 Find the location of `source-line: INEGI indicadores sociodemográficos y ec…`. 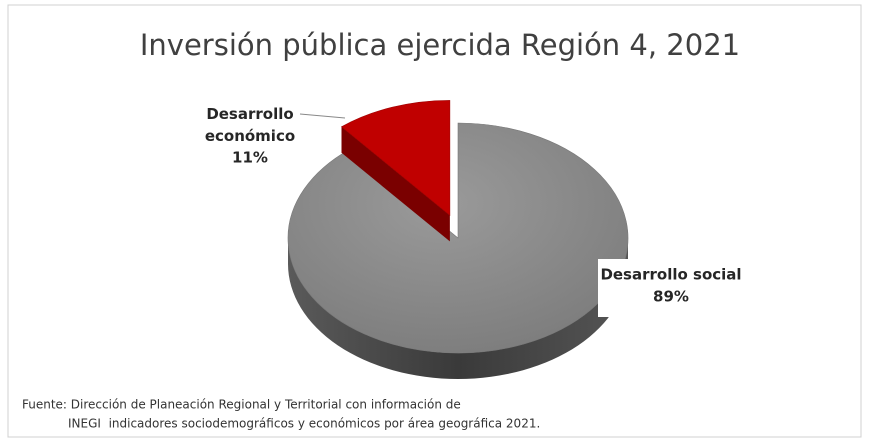

source-line: INEGI indicadores sociodemográficos y ec… is located at coordinates (304, 424).